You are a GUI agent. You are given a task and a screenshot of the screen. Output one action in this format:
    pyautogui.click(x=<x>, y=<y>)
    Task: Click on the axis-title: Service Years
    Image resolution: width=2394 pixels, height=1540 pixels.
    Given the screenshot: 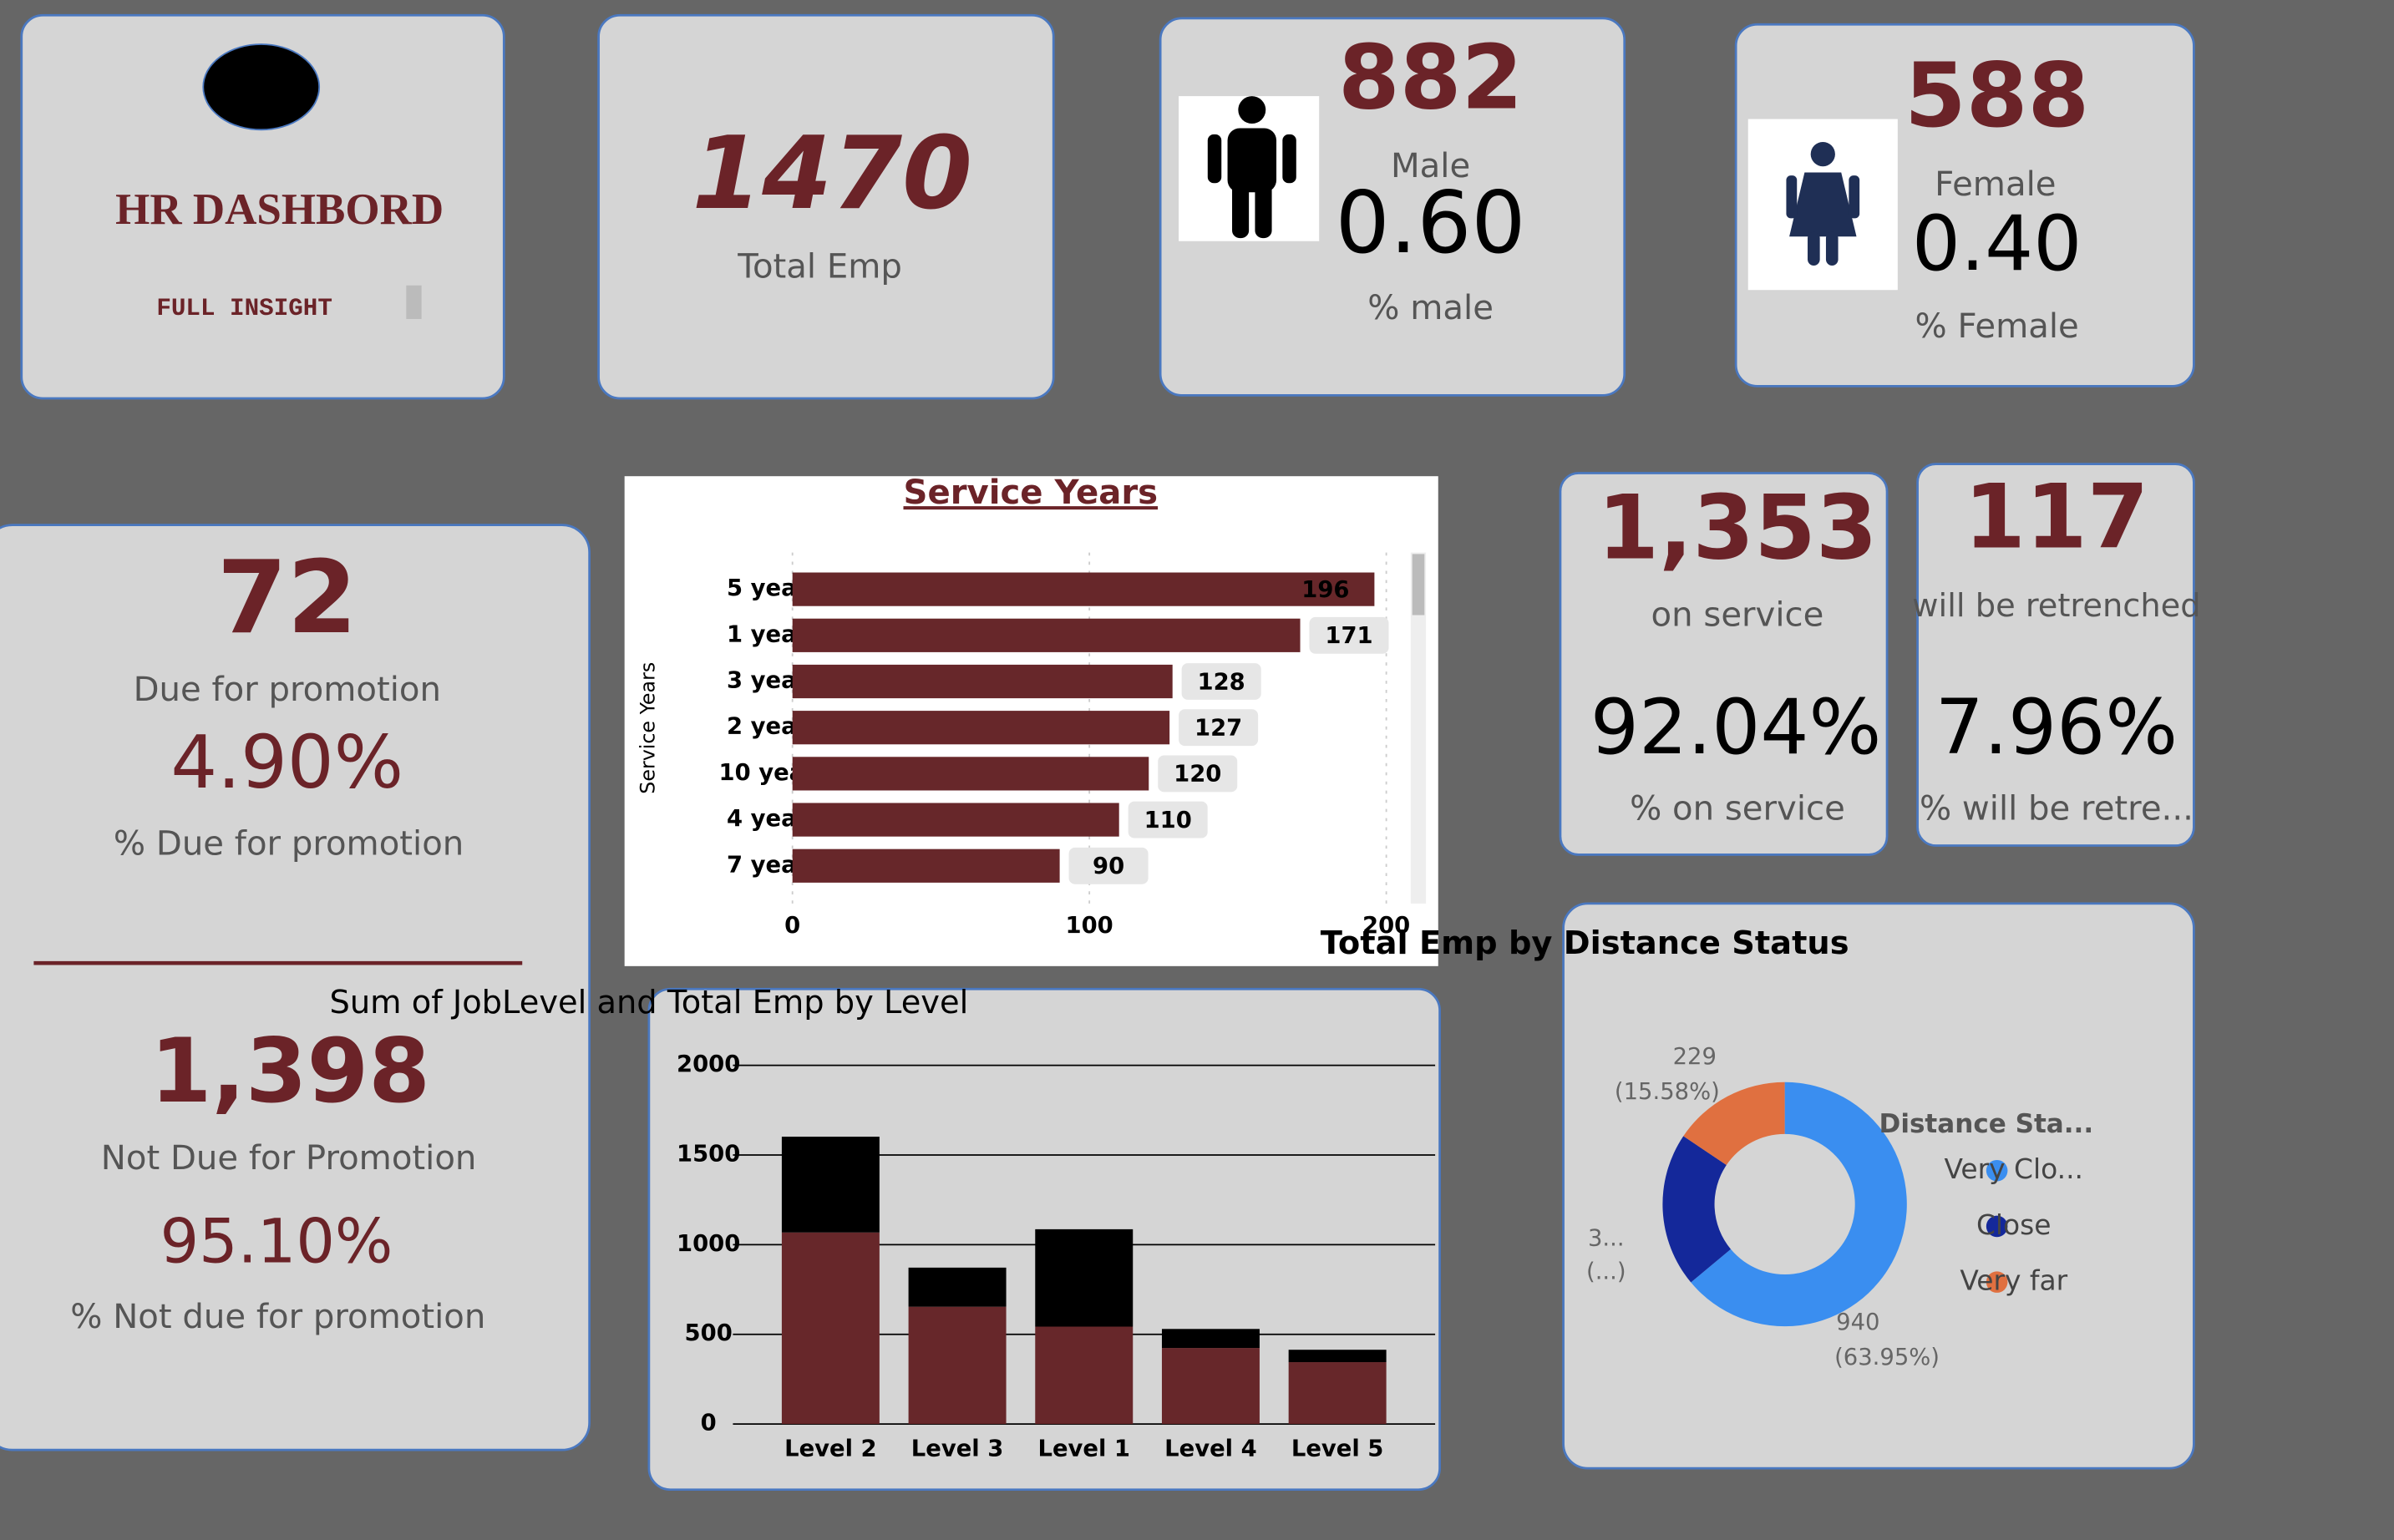 What is the action you would take?
    pyautogui.click(x=647, y=728)
    